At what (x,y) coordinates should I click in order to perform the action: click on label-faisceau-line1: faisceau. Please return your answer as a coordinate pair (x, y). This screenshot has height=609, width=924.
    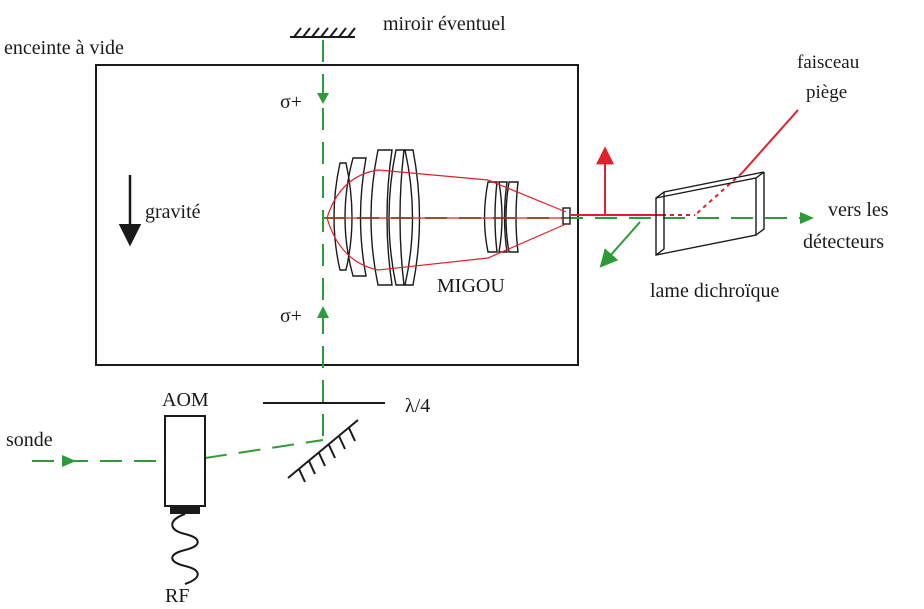
    Looking at the image, I should click on (828, 62).